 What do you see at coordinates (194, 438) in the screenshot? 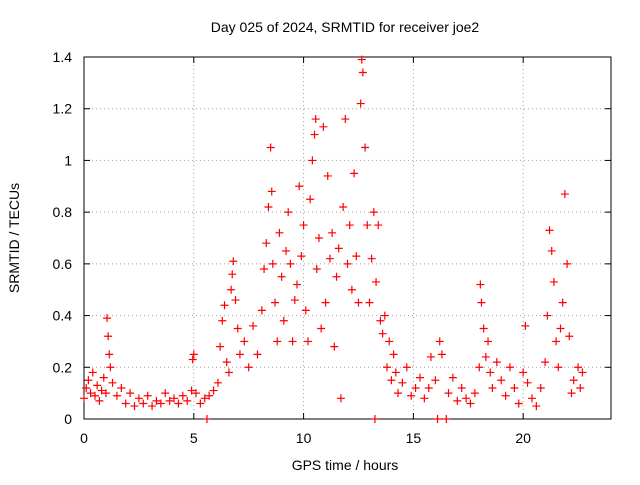
I see `x-tick-label: 5` at bounding box center [194, 438].